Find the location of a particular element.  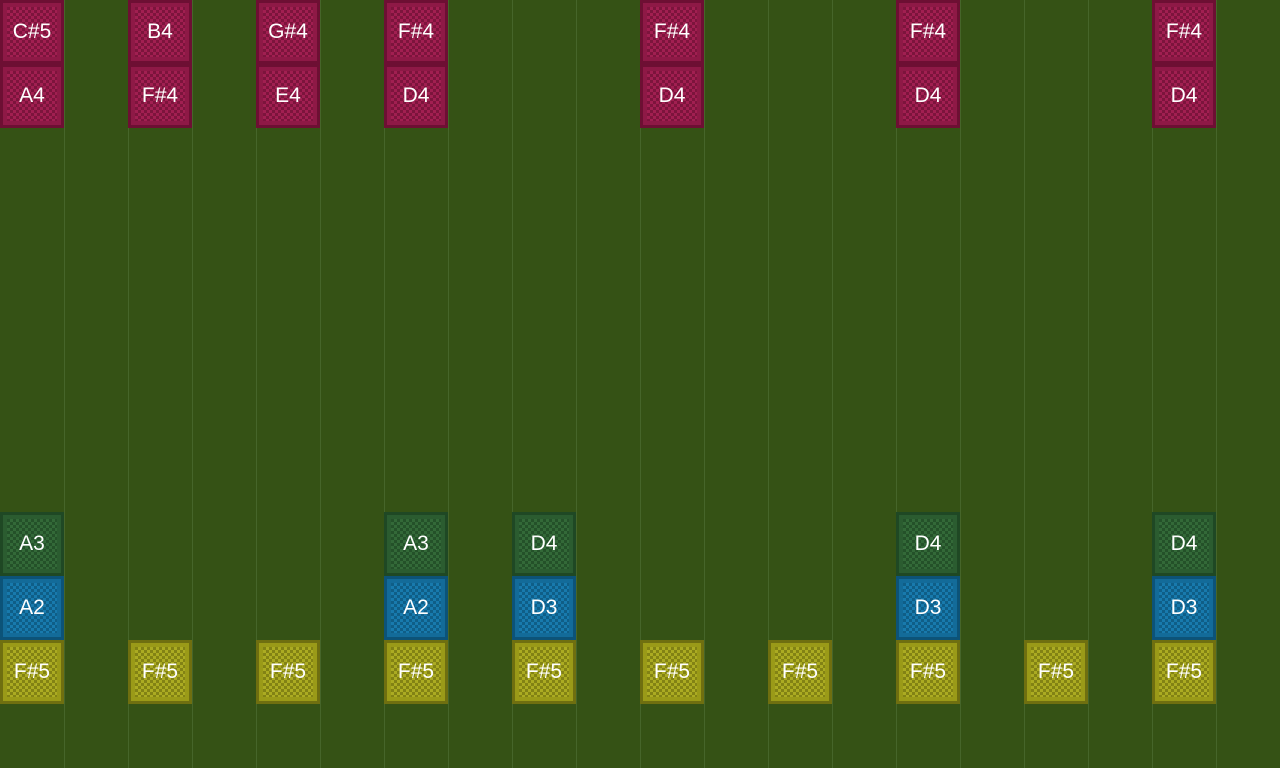

note-label: A2 is located at coordinates (416, 607).